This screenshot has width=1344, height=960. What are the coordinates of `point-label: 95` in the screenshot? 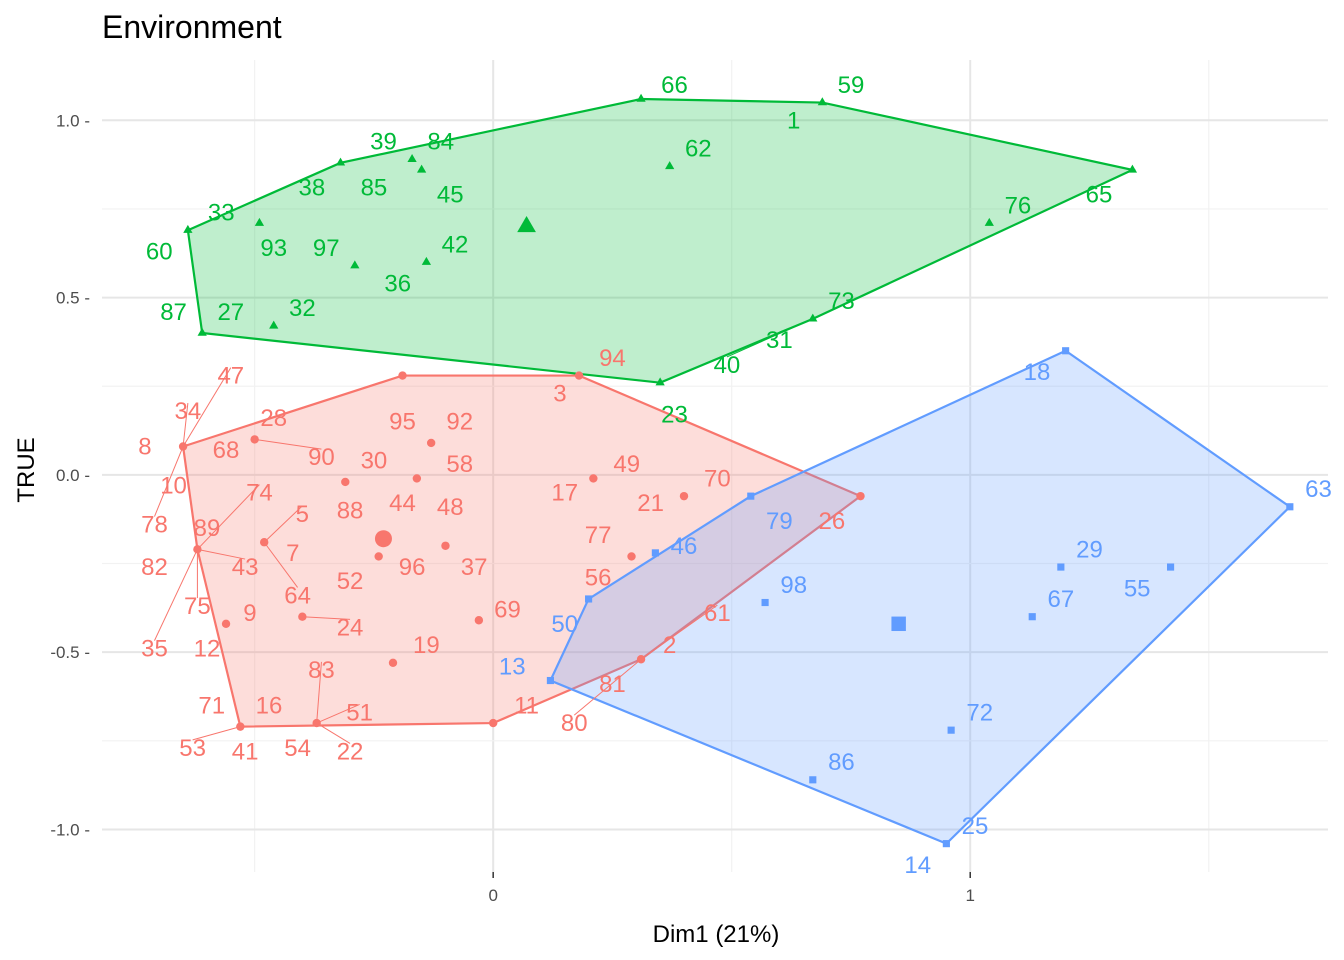 It's located at (402, 422).